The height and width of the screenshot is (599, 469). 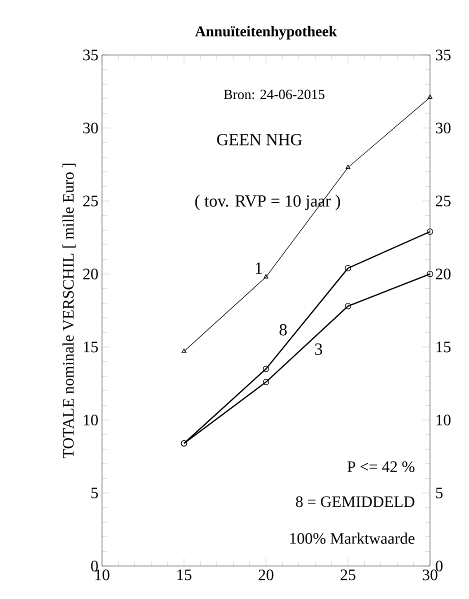 What do you see at coordinates (90, 274) in the screenshot?
I see `y-tick-label: 20` at bounding box center [90, 274].